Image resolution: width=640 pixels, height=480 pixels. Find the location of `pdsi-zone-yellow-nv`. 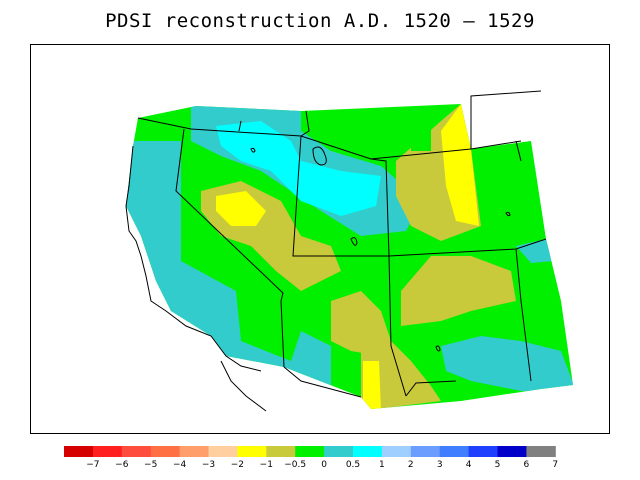

pdsi-zone-yellow-nv is located at coordinates (241, 208).